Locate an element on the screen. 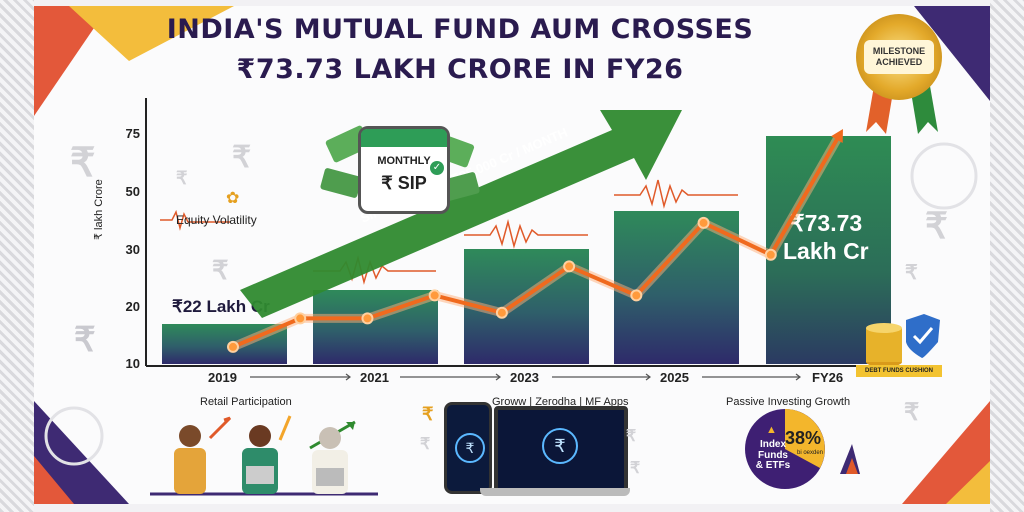 The width and height of the screenshot is (1024, 512). debt-funds-label: DEBT FUNDS CUSHION is located at coordinates (899, 371).